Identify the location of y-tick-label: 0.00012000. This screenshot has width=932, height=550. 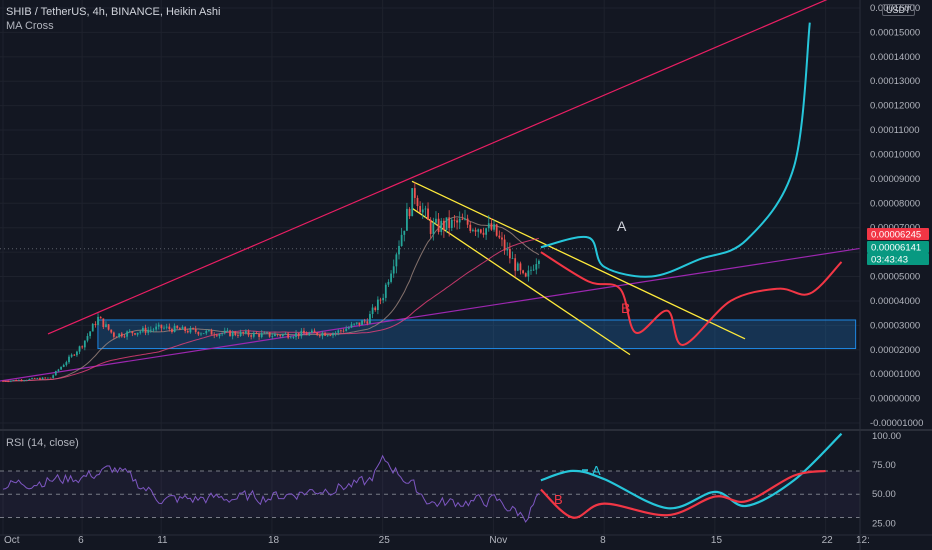
(895, 106).